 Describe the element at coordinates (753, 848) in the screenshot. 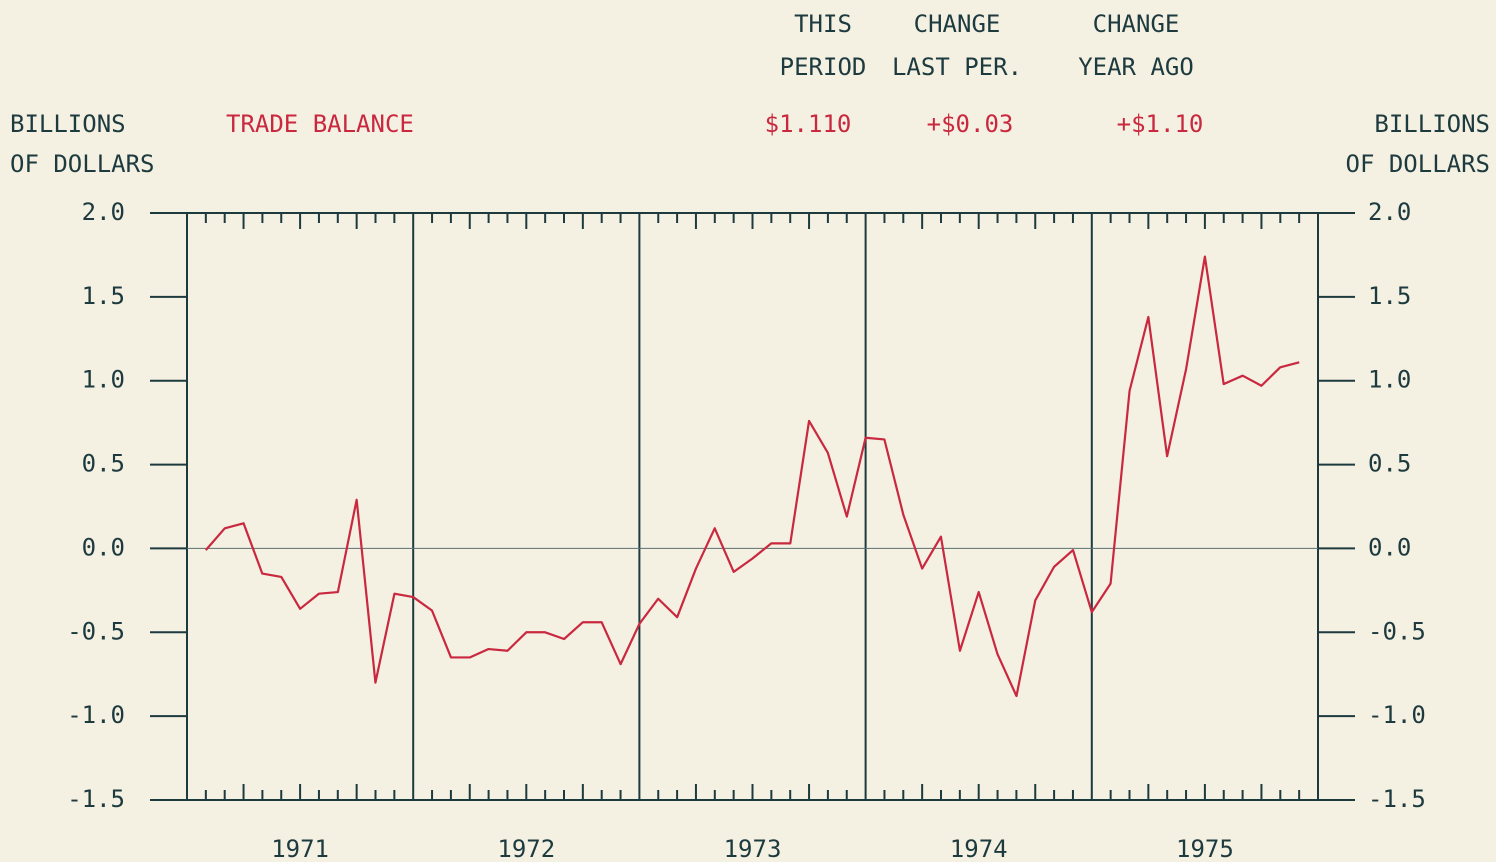

I see `x-tick-label: 1973` at that location.